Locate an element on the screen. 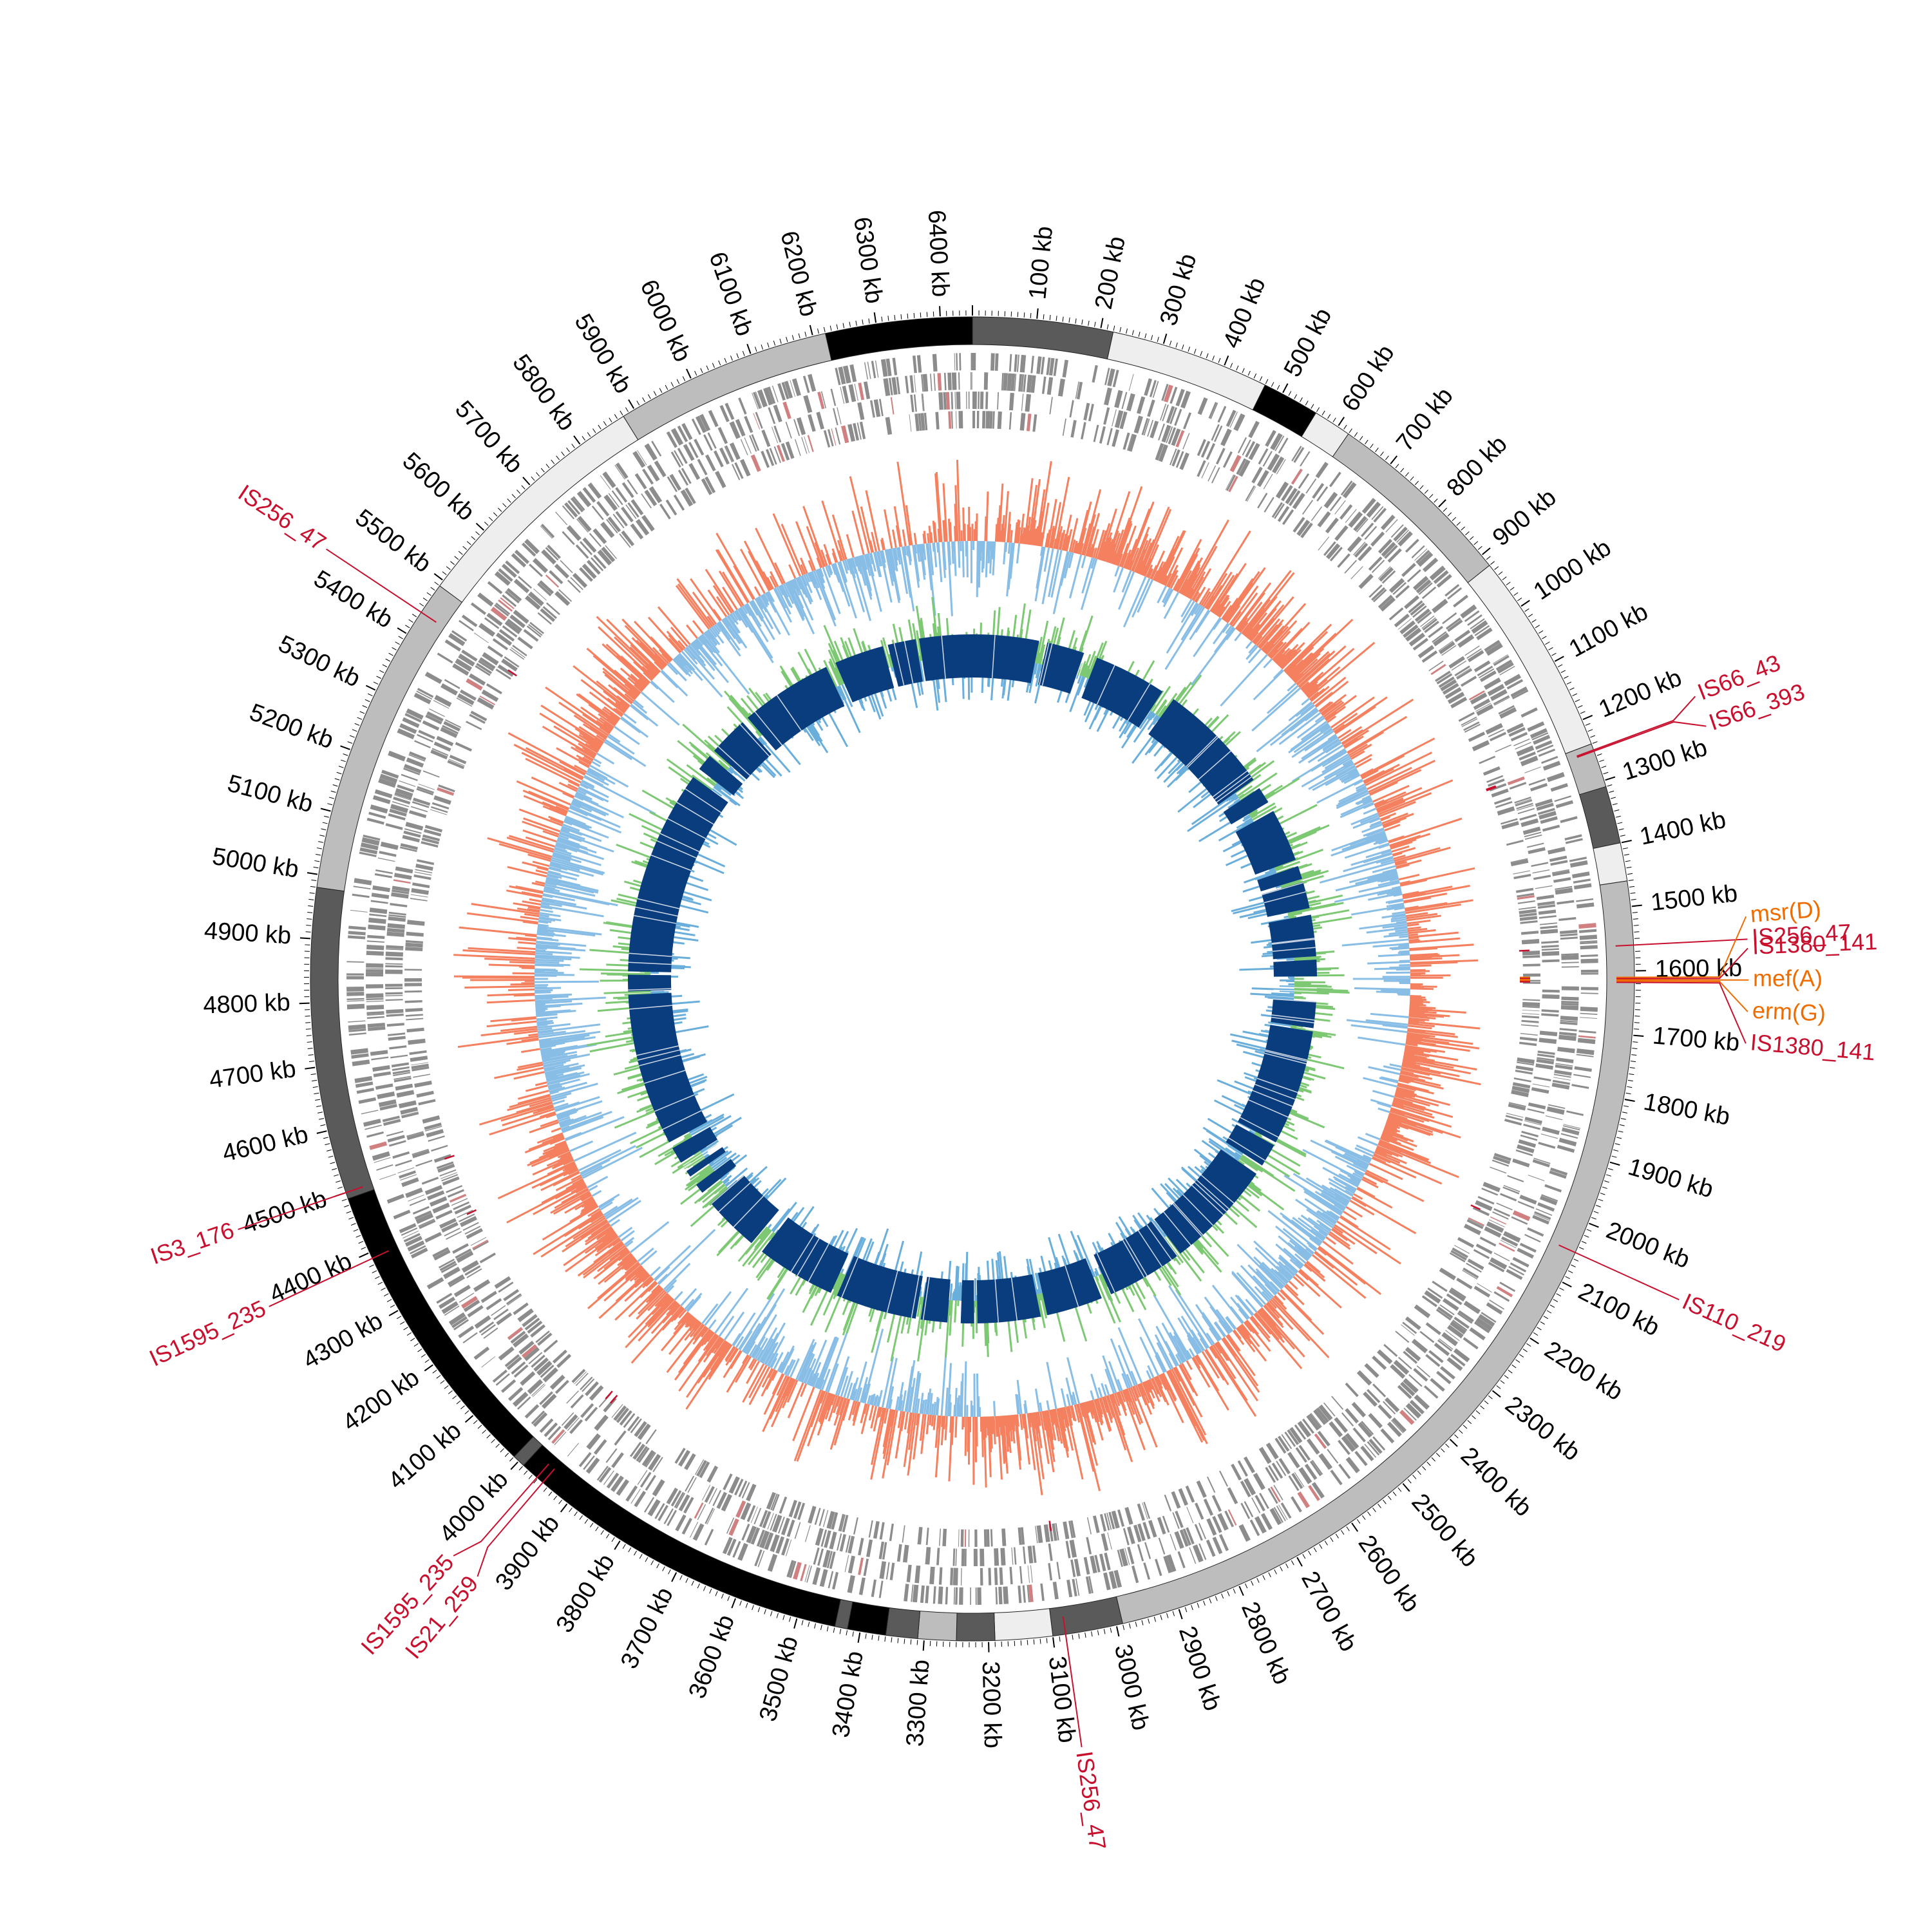 The width and height of the screenshot is (1932, 1932). scale-tick-label: 1100 kb is located at coordinates (1609, 630).